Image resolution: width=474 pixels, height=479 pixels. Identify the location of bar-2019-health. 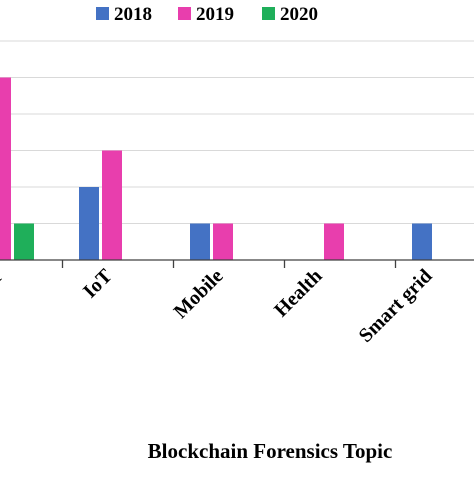
(334, 241).